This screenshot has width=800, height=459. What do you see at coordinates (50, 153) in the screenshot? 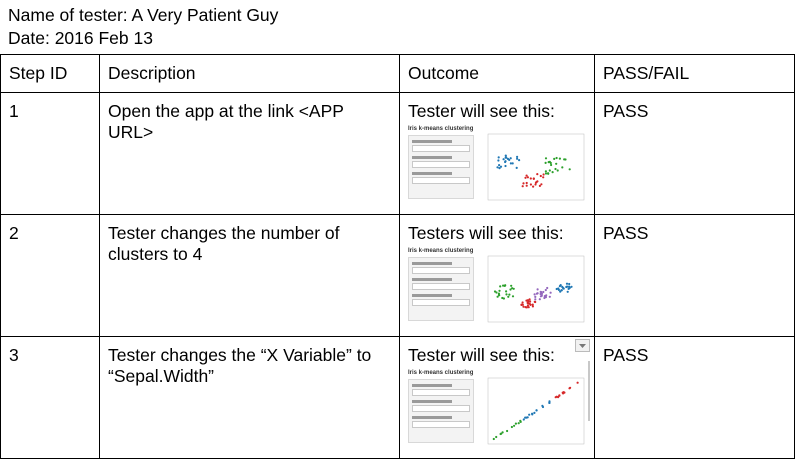
I see `step-id: 1` at bounding box center [50, 153].